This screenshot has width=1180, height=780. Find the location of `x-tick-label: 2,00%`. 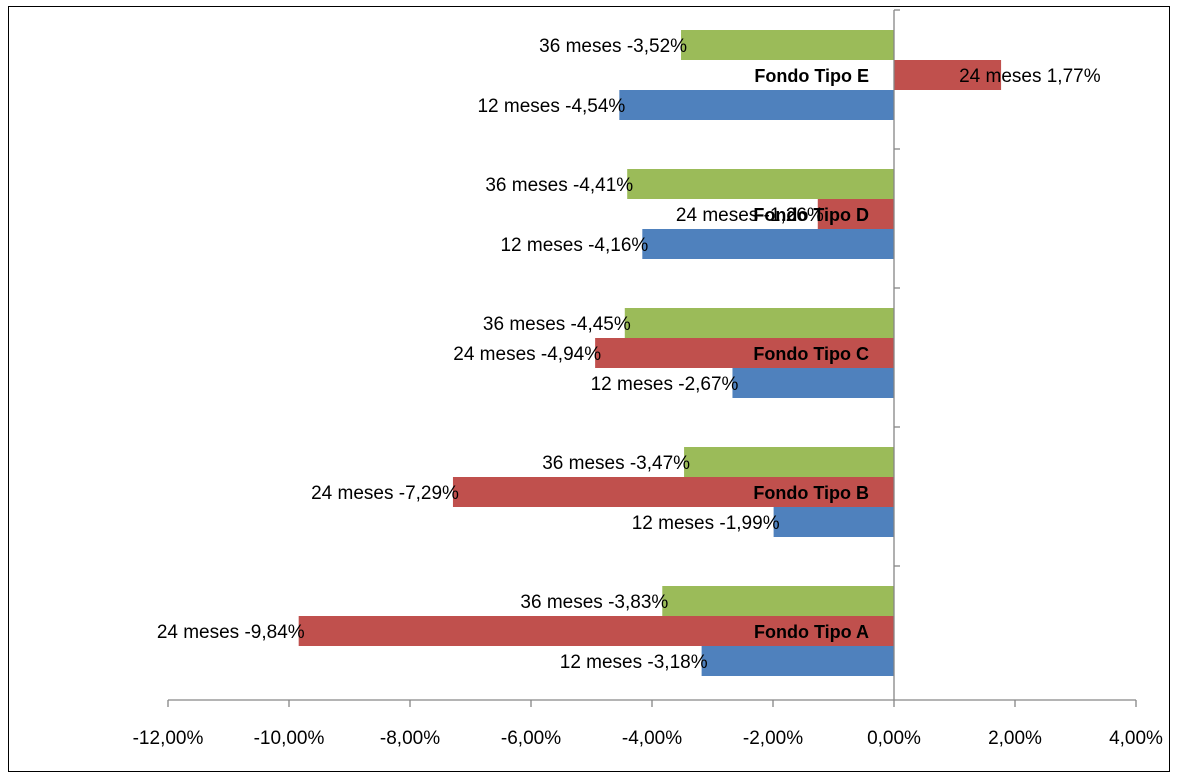

x-tick-label: 2,00% is located at coordinates (1015, 738).